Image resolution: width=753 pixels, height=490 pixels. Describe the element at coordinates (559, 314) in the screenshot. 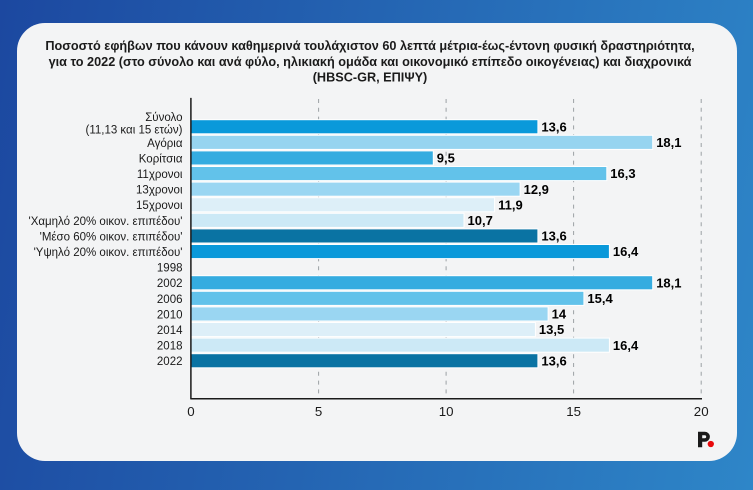

I see `svg-text: 14` at that location.